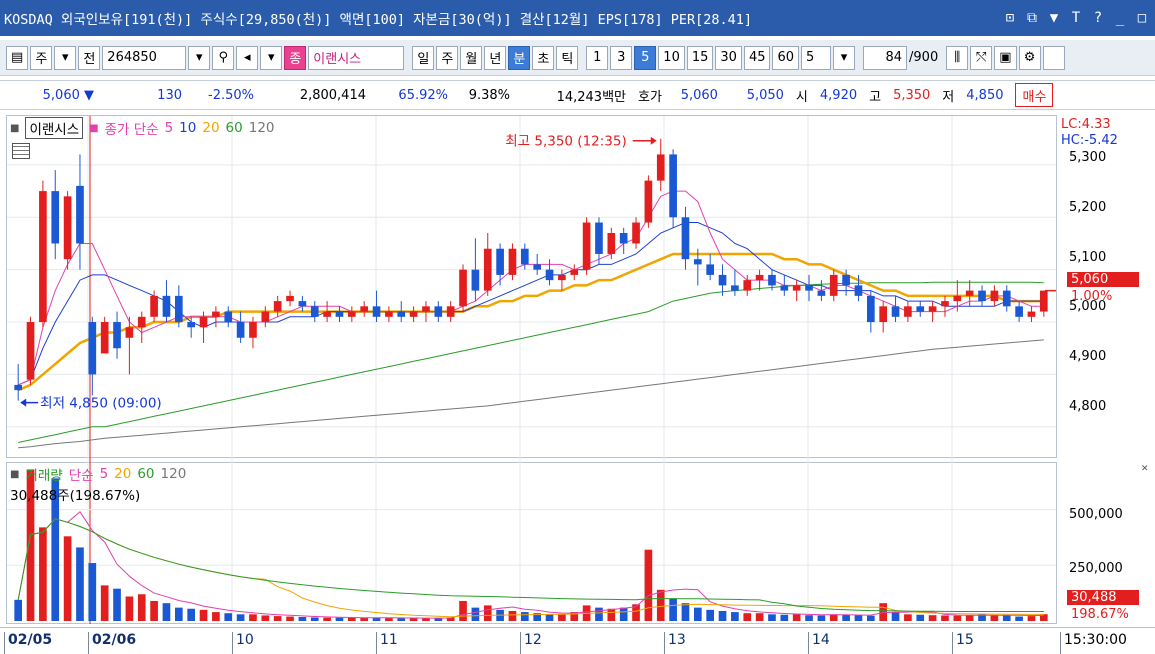 The width and height of the screenshot is (1155, 654). What do you see at coordinates (699, 95) in the screenshot?
I see `bid-price-1: 5,060` at bounding box center [699, 95].